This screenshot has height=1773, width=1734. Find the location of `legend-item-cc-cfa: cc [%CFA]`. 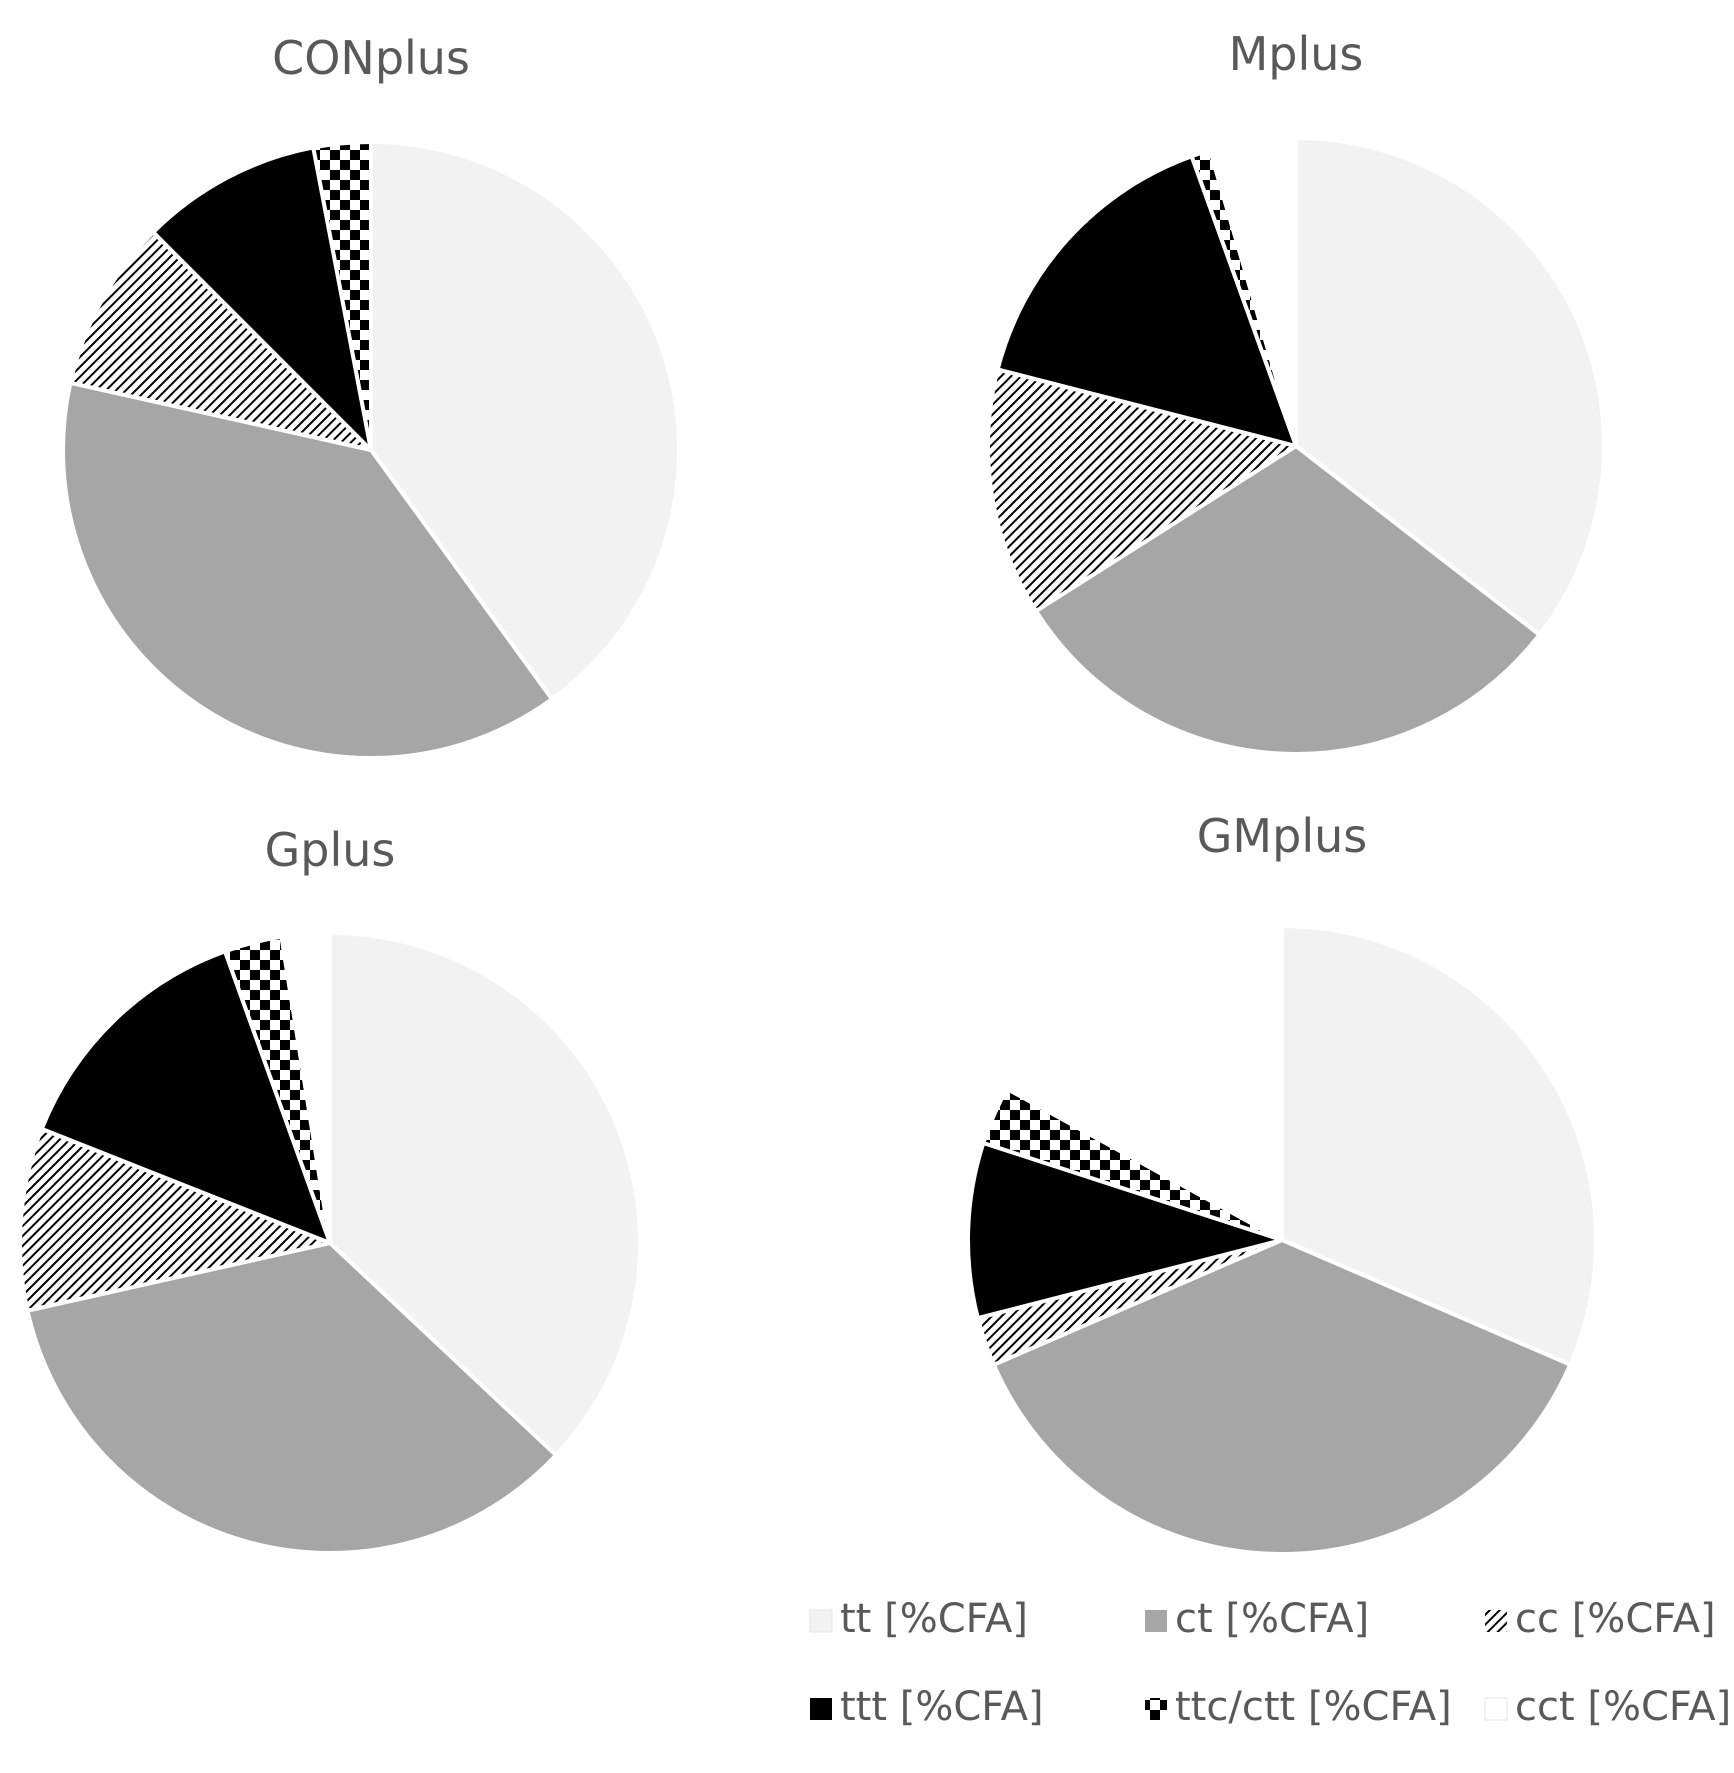

legend-item-cc-cfa: cc [%CFA] is located at coordinates (1600, 1619).